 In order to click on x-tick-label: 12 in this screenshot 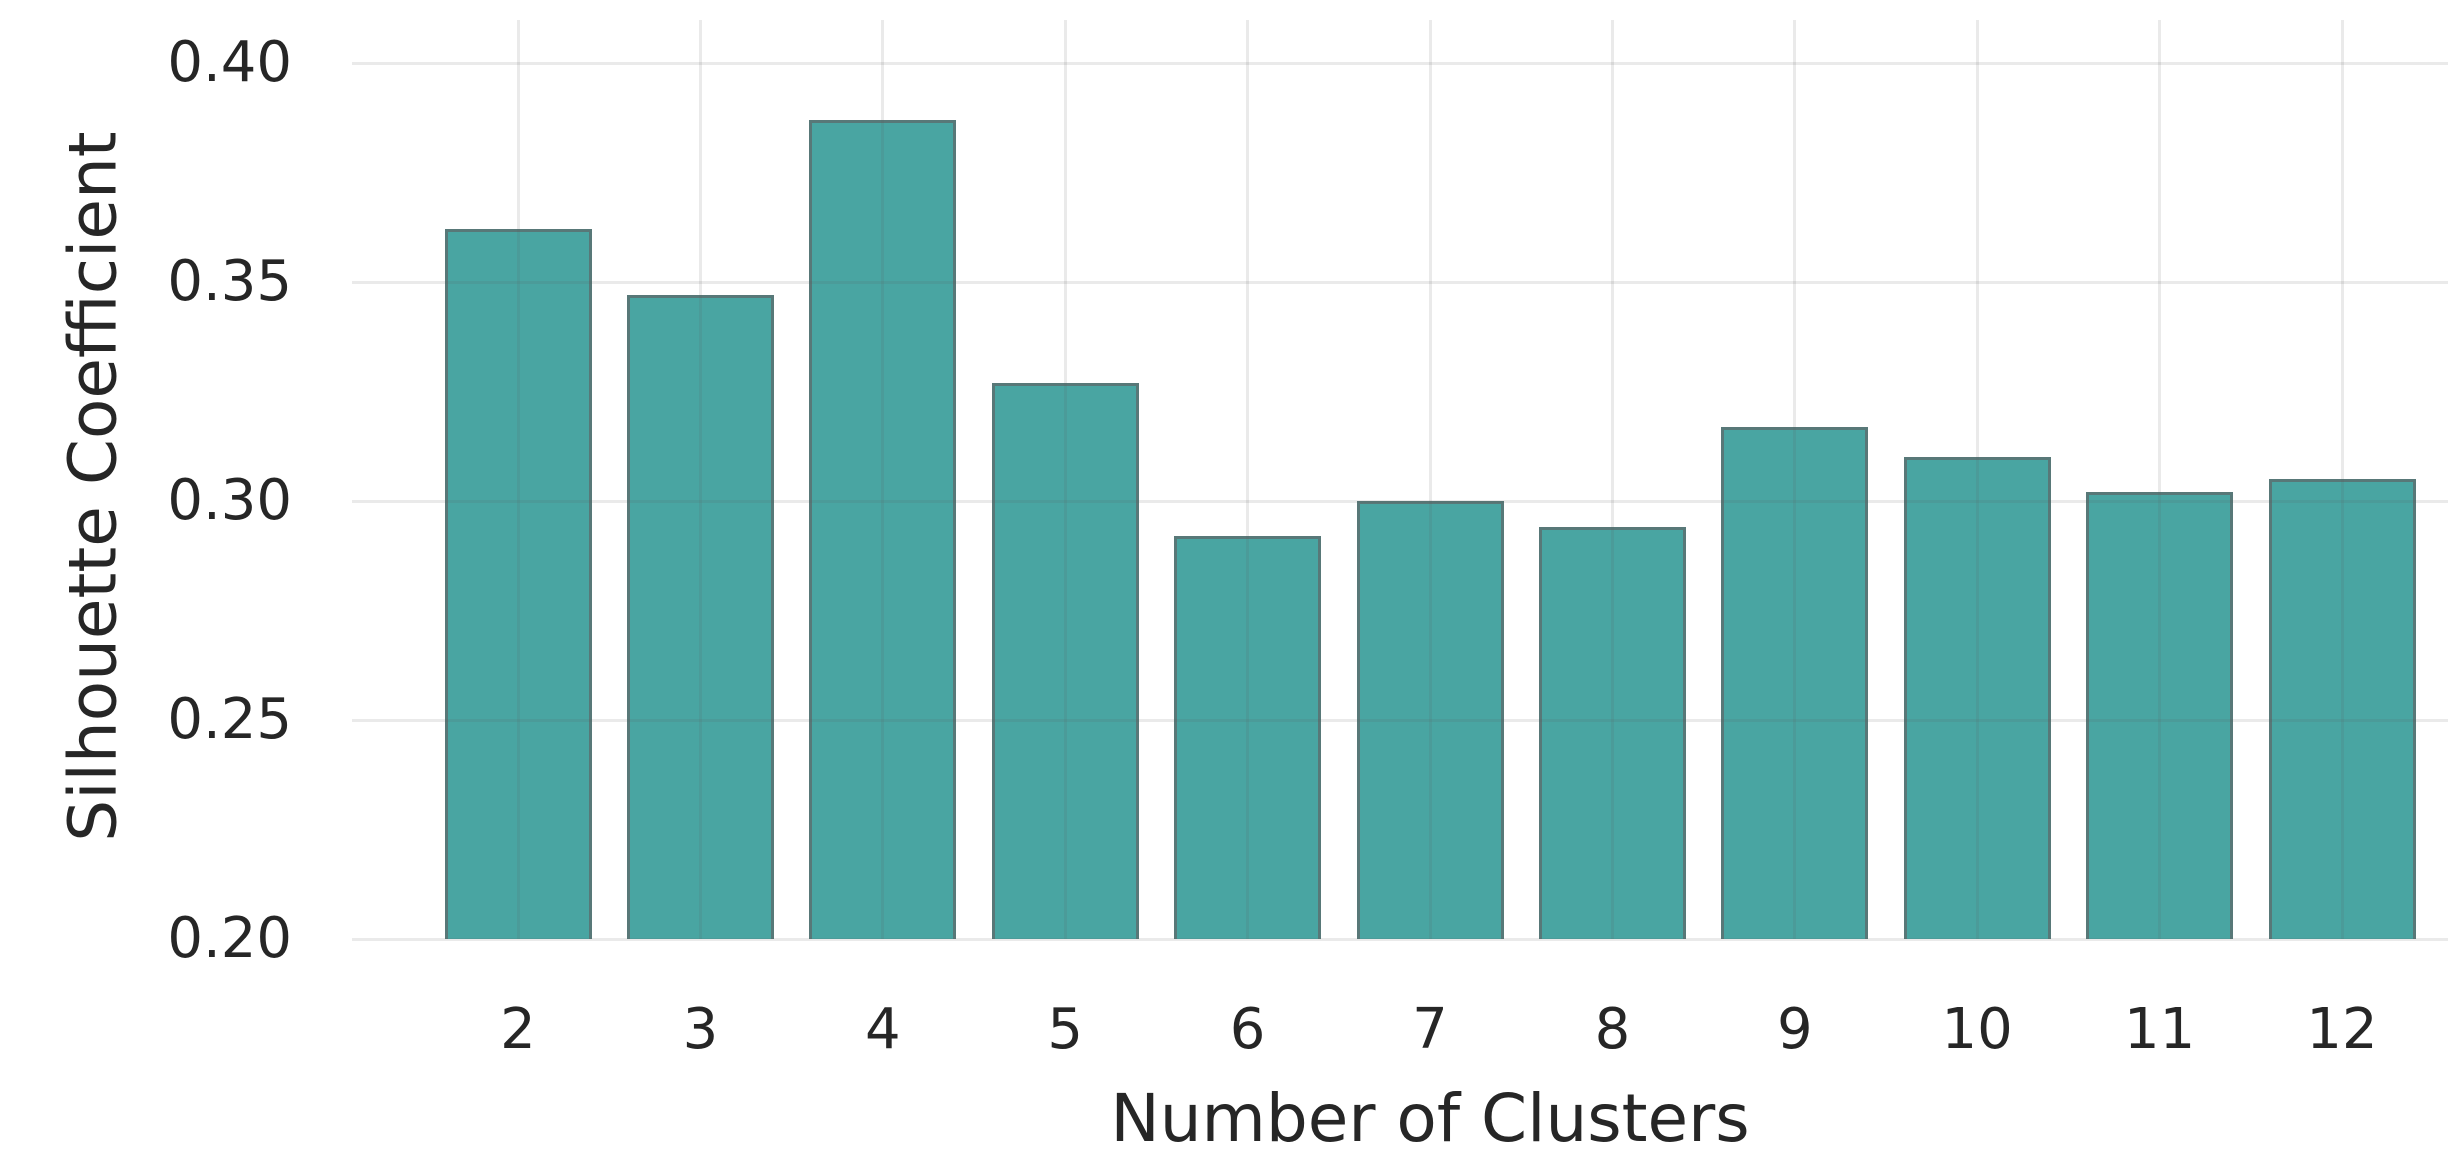, I will do `click(2342, 1029)`.